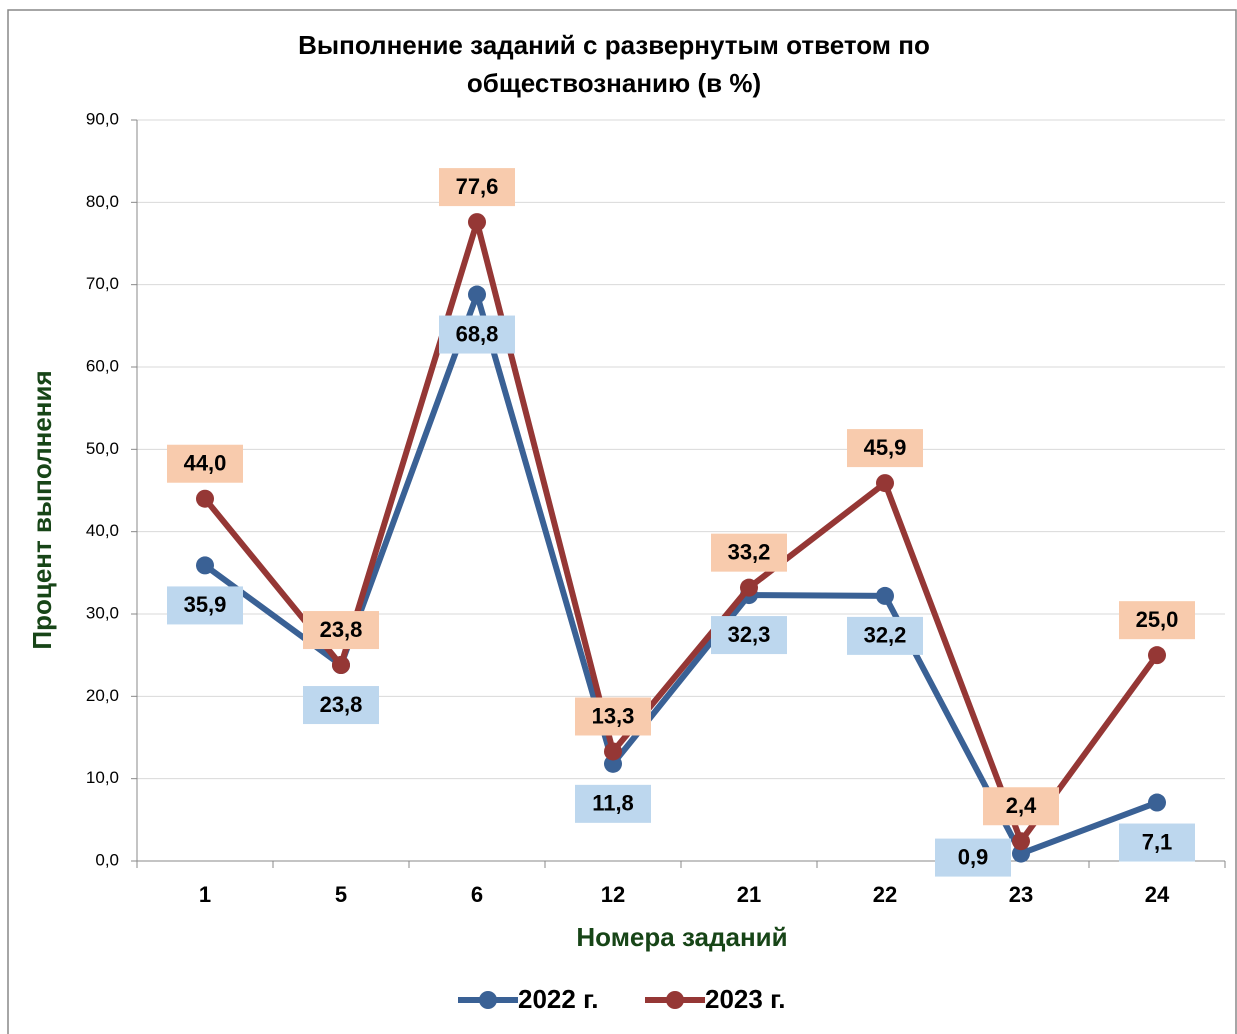 This screenshot has width=1237, height=1034. Describe the element at coordinates (102, 118) in the screenshot. I see `y-tick-label: 90,0` at that location.